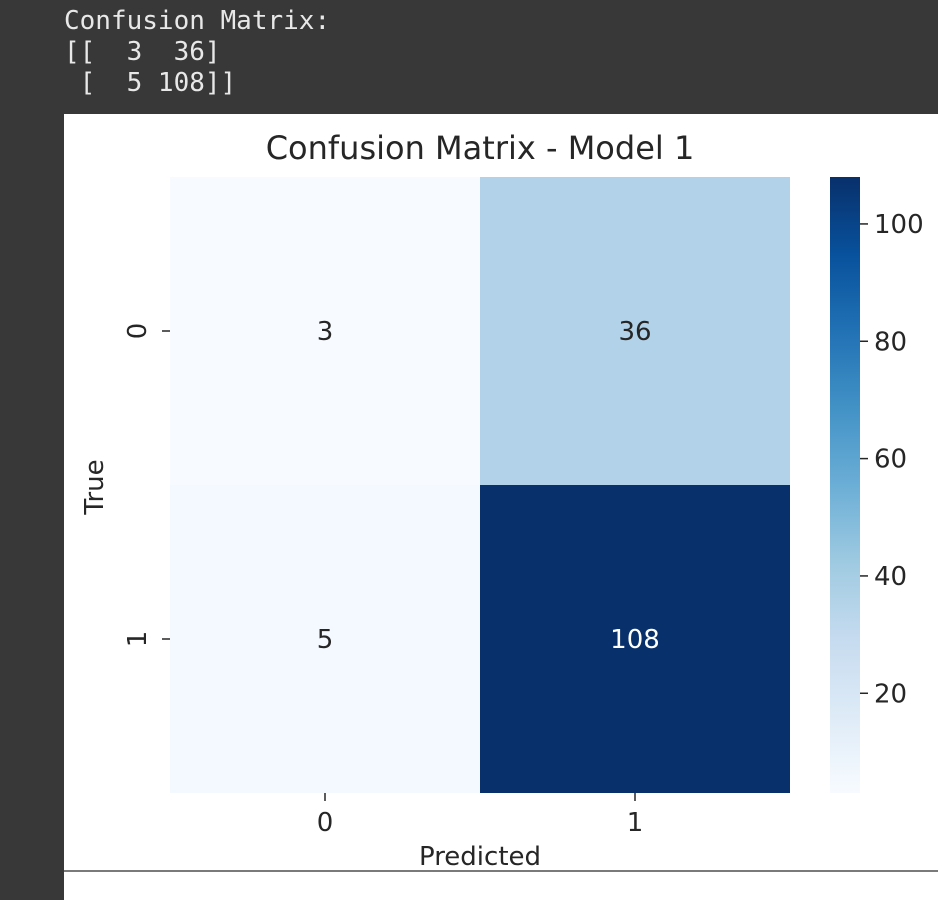 Image resolution: width=938 pixels, height=900 pixels. I want to click on cell-annotation: 108, so click(635, 640).